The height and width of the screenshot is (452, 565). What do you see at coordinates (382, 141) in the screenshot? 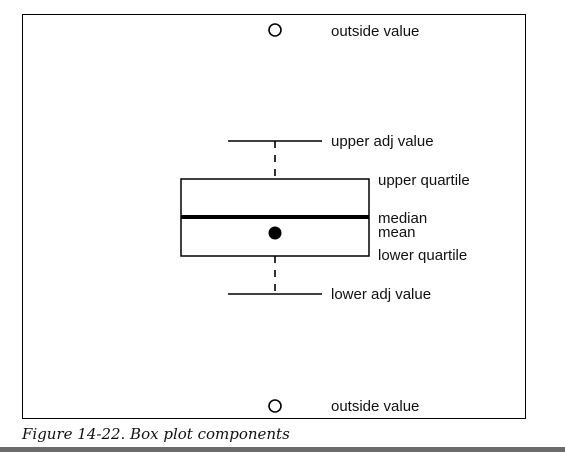
I see `upper-adj-value-label: upper adj value` at bounding box center [382, 141].